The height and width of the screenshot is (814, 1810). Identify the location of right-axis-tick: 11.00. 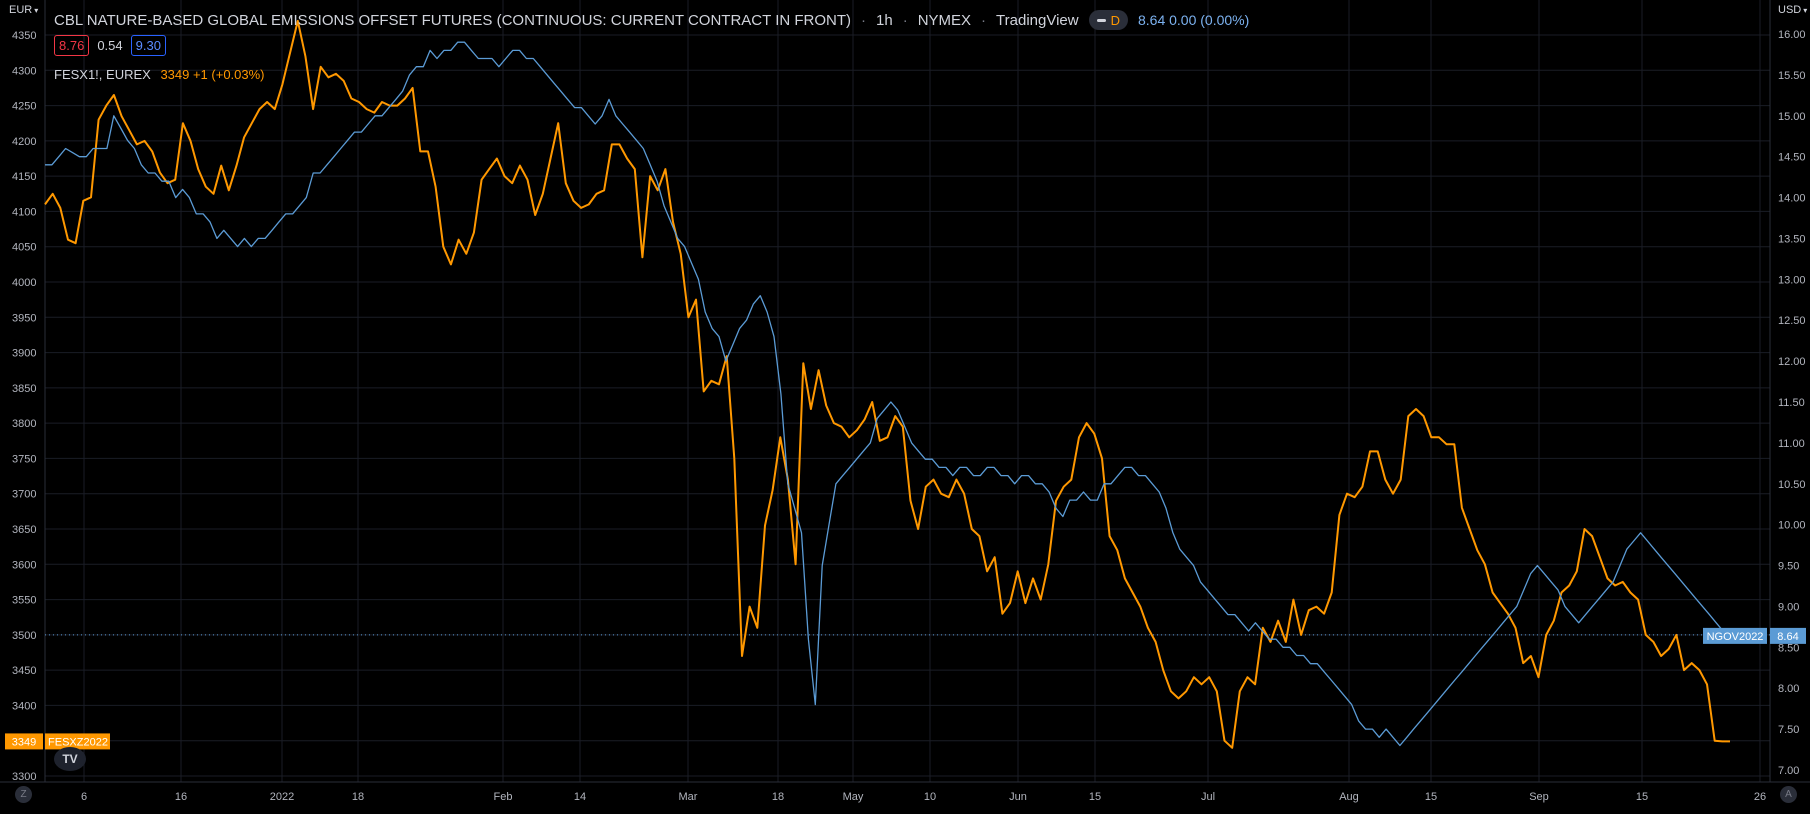
(1791, 444).